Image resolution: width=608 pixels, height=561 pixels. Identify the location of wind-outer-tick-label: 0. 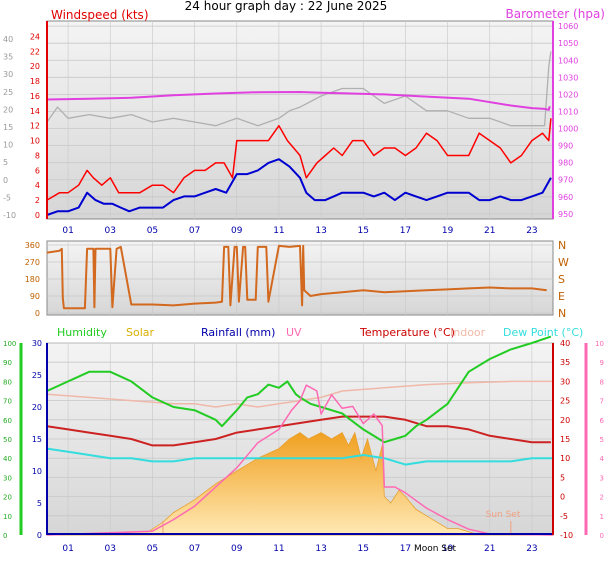
(5, 180).